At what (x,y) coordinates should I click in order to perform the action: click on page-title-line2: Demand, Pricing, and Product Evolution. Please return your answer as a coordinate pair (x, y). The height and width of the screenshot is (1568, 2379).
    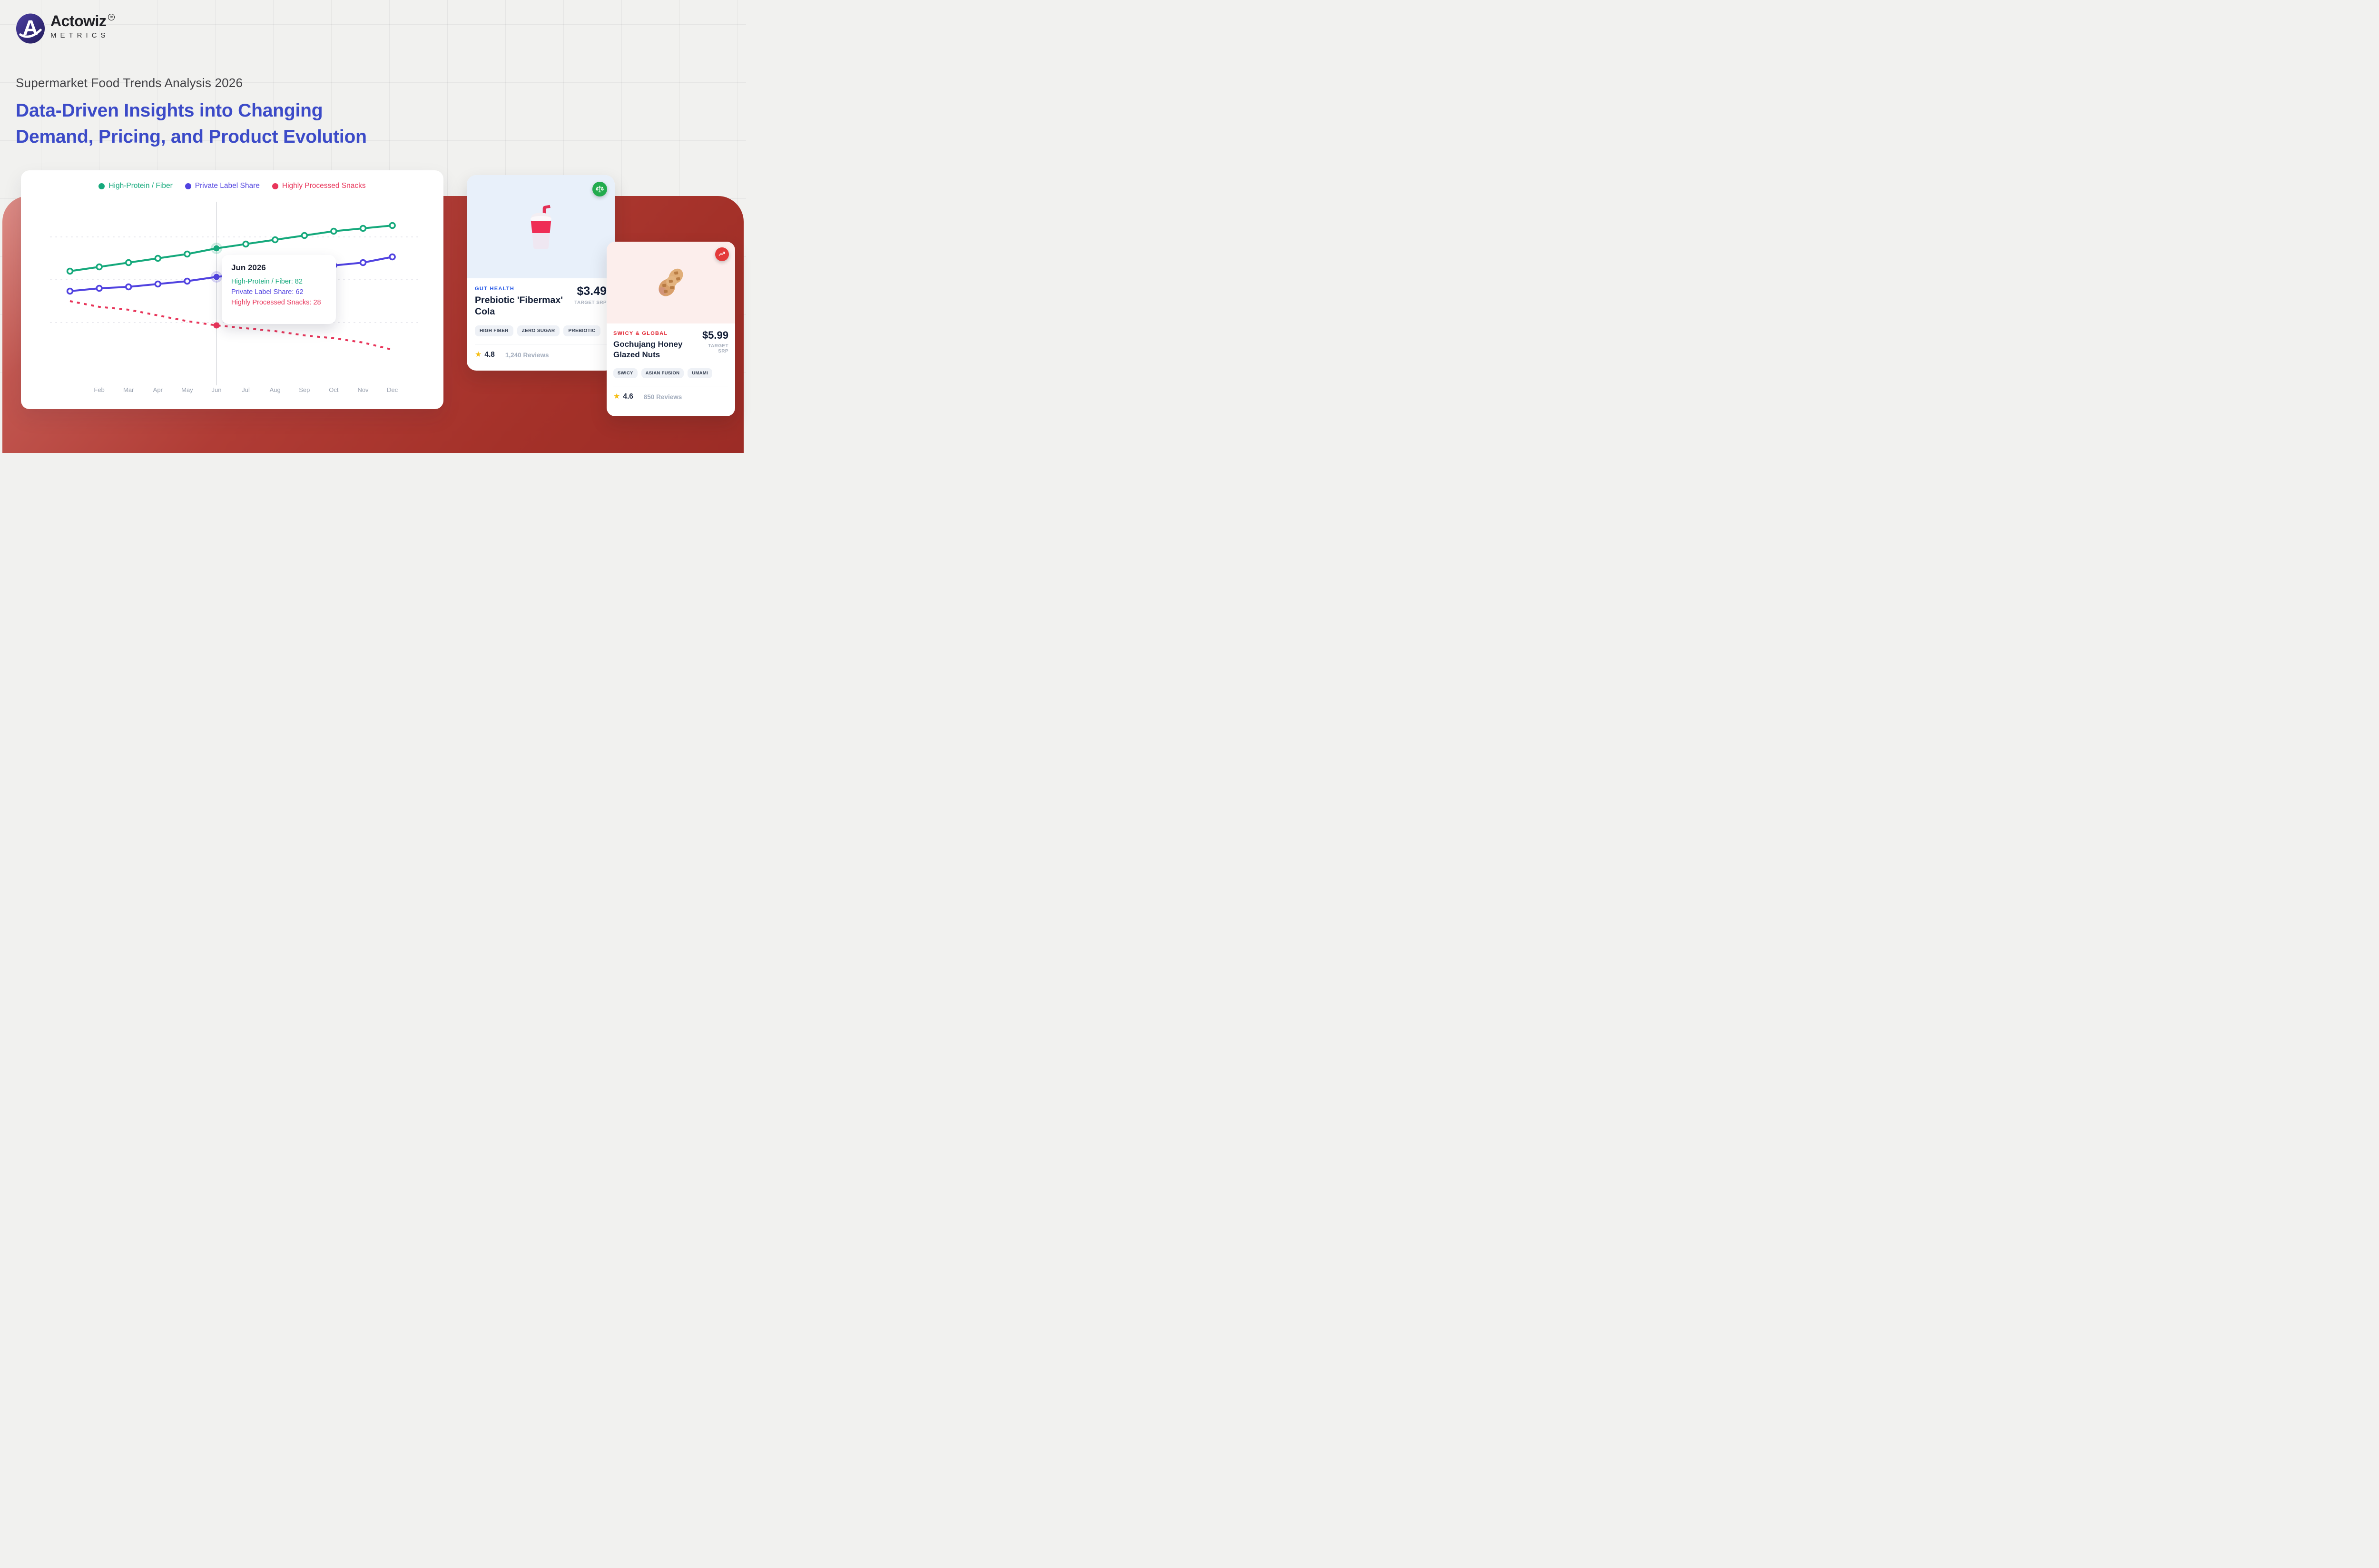
    Looking at the image, I should click on (191, 137).